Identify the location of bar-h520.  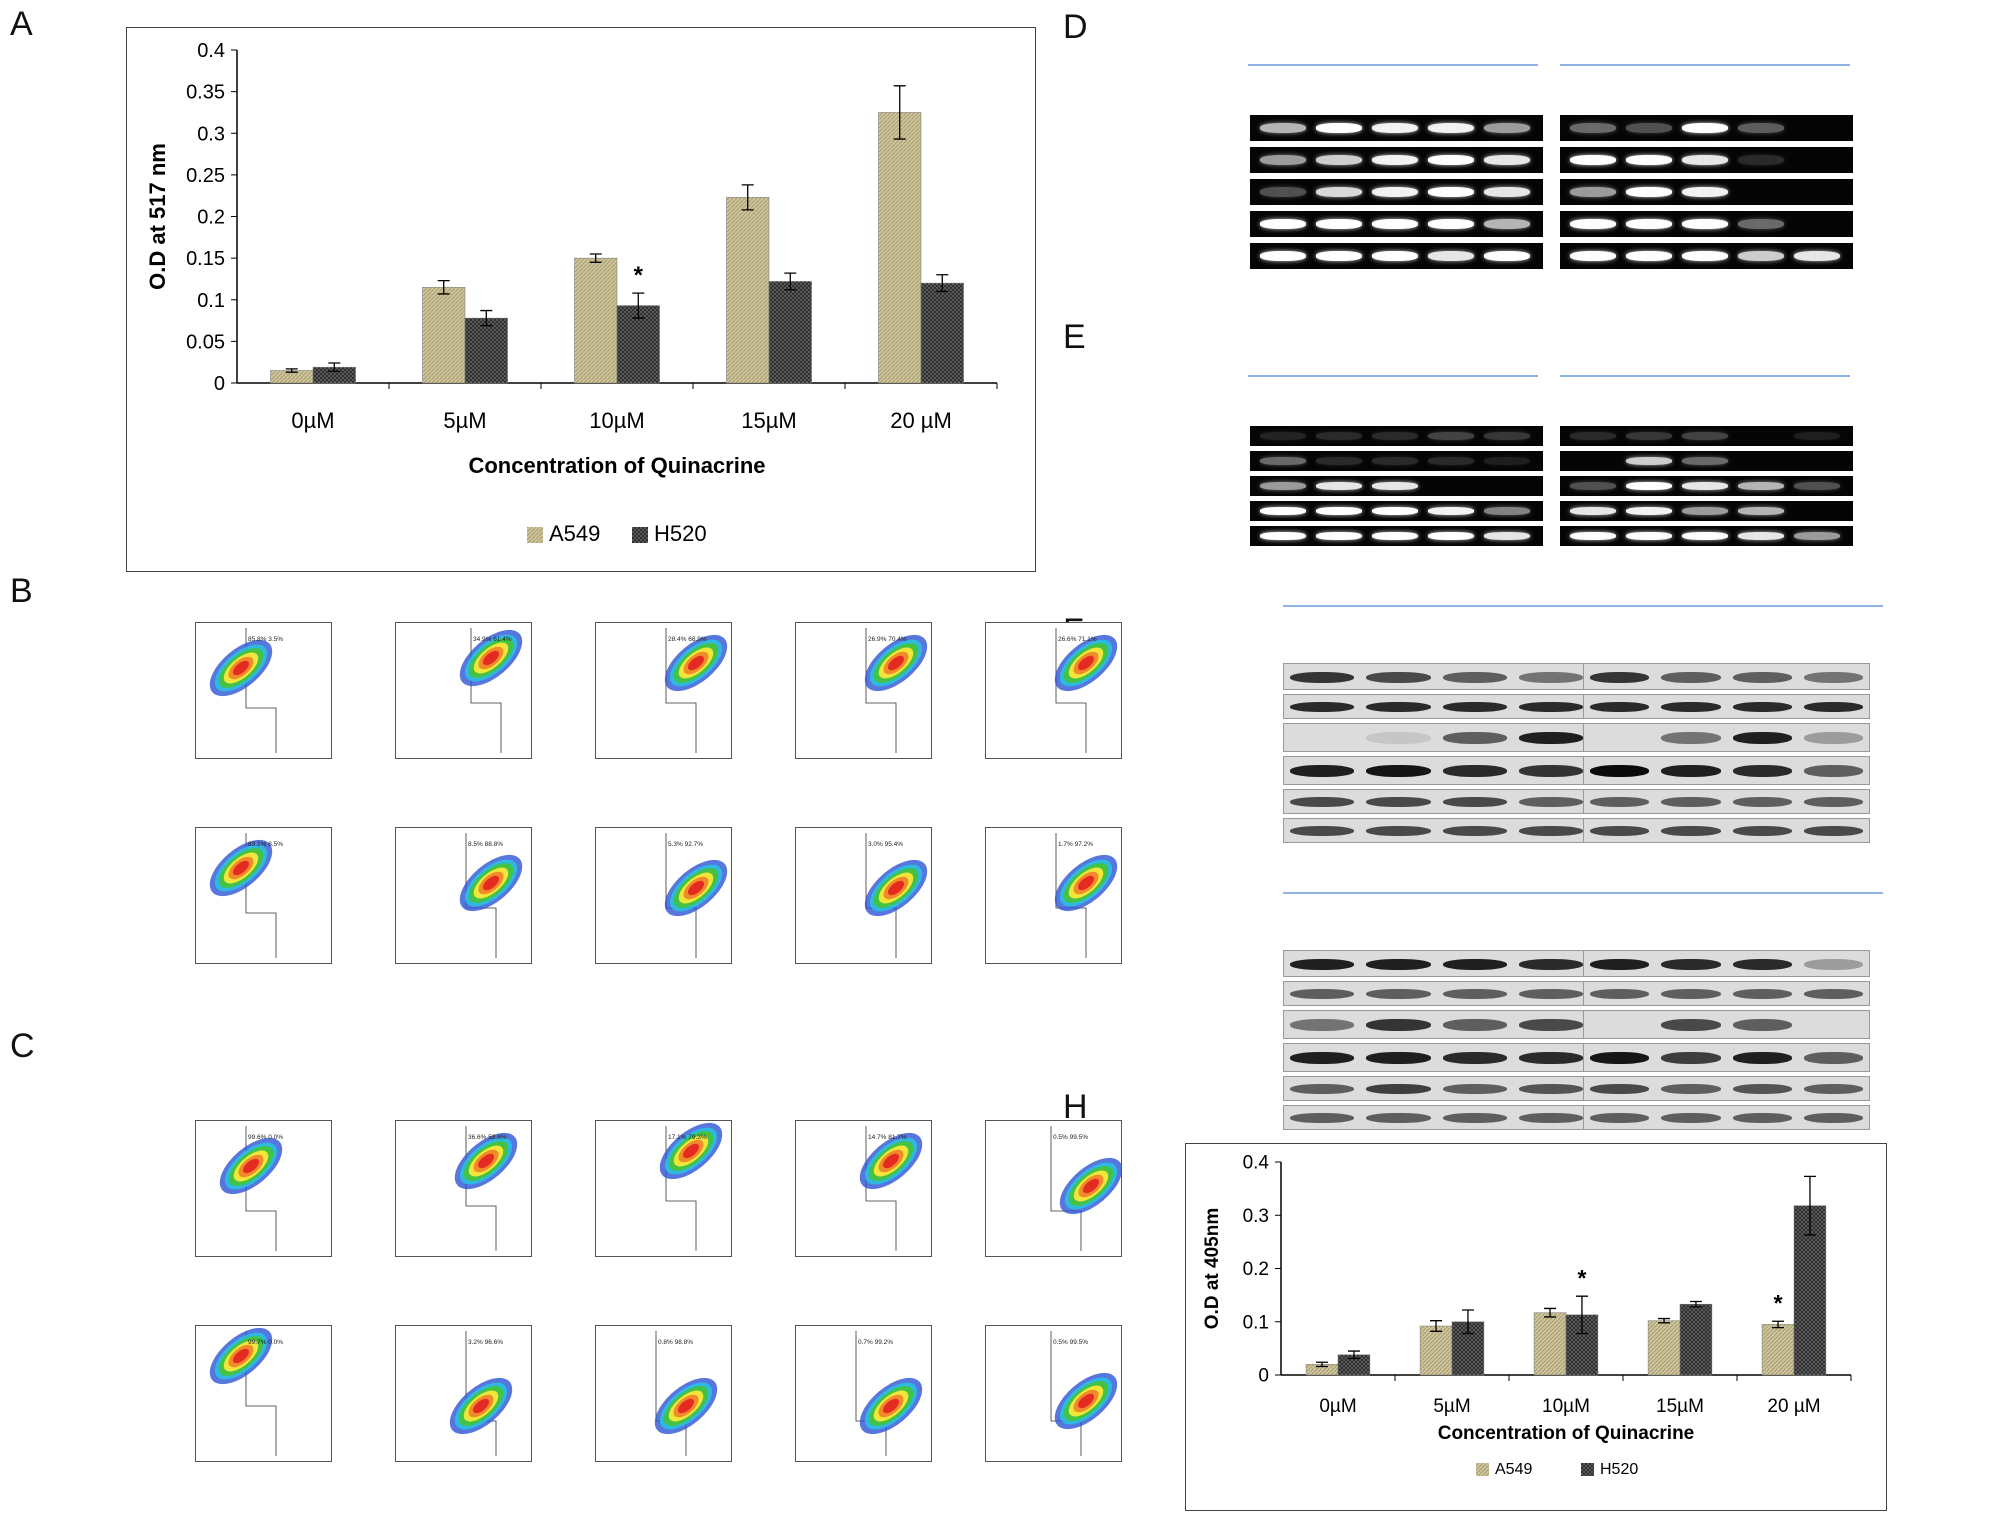
(790, 332).